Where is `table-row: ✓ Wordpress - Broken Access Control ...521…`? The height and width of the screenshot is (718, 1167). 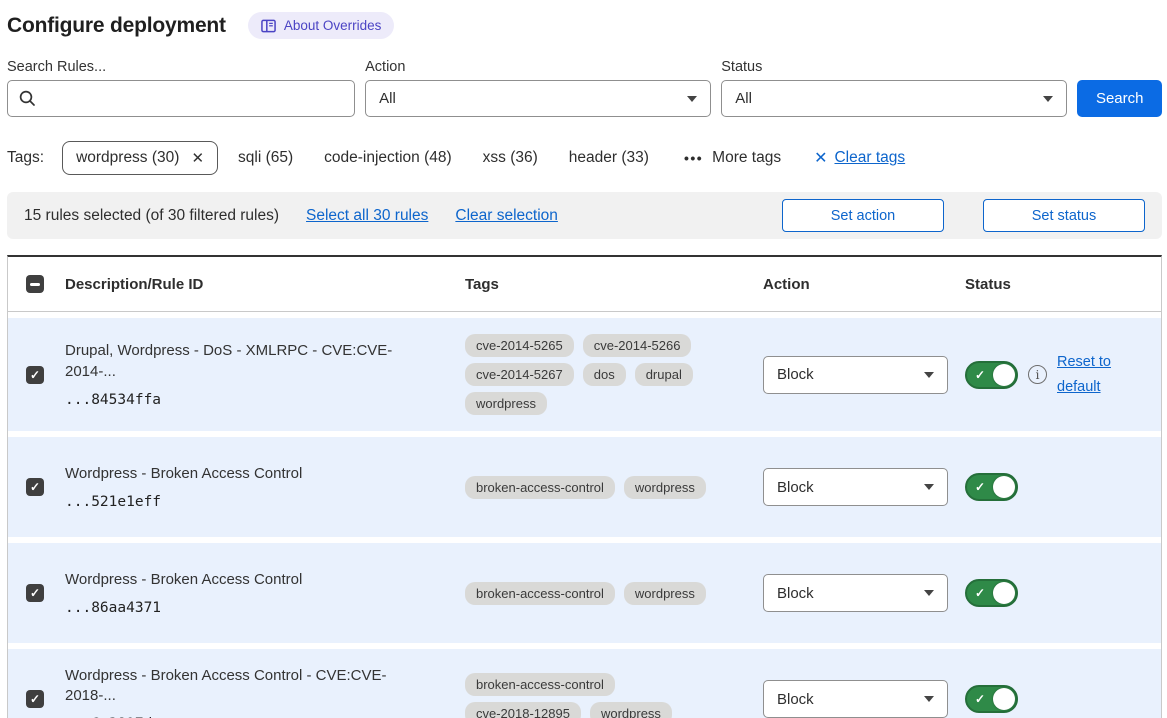
table-row: ✓ Wordpress - Broken Access Control ...521… is located at coordinates (584, 487).